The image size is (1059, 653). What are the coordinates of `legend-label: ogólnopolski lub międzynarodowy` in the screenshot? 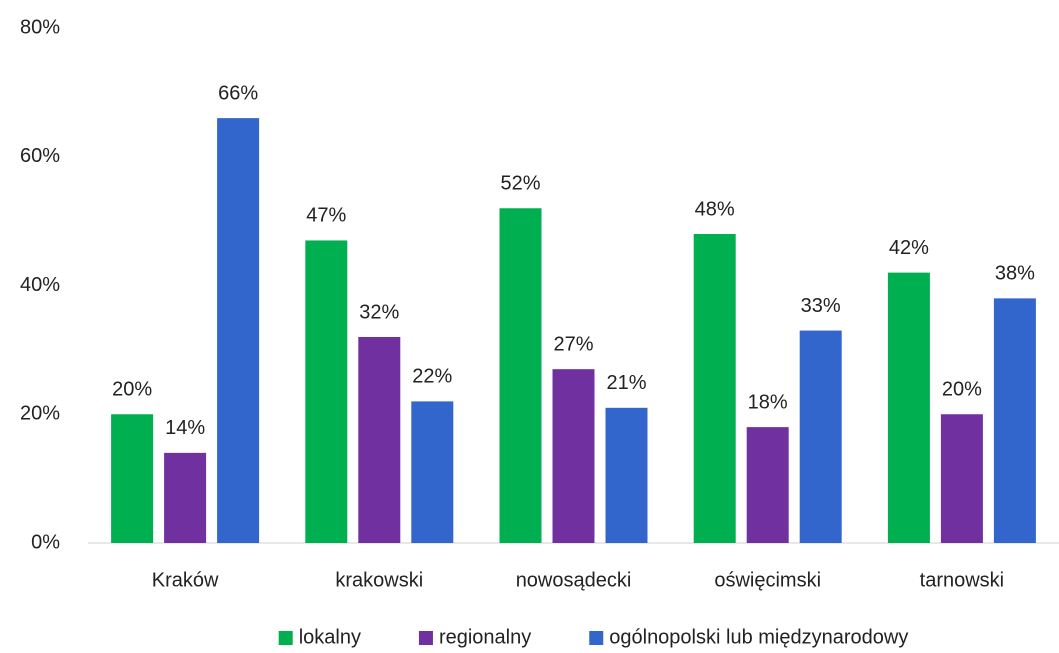 It's located at (758, 637).